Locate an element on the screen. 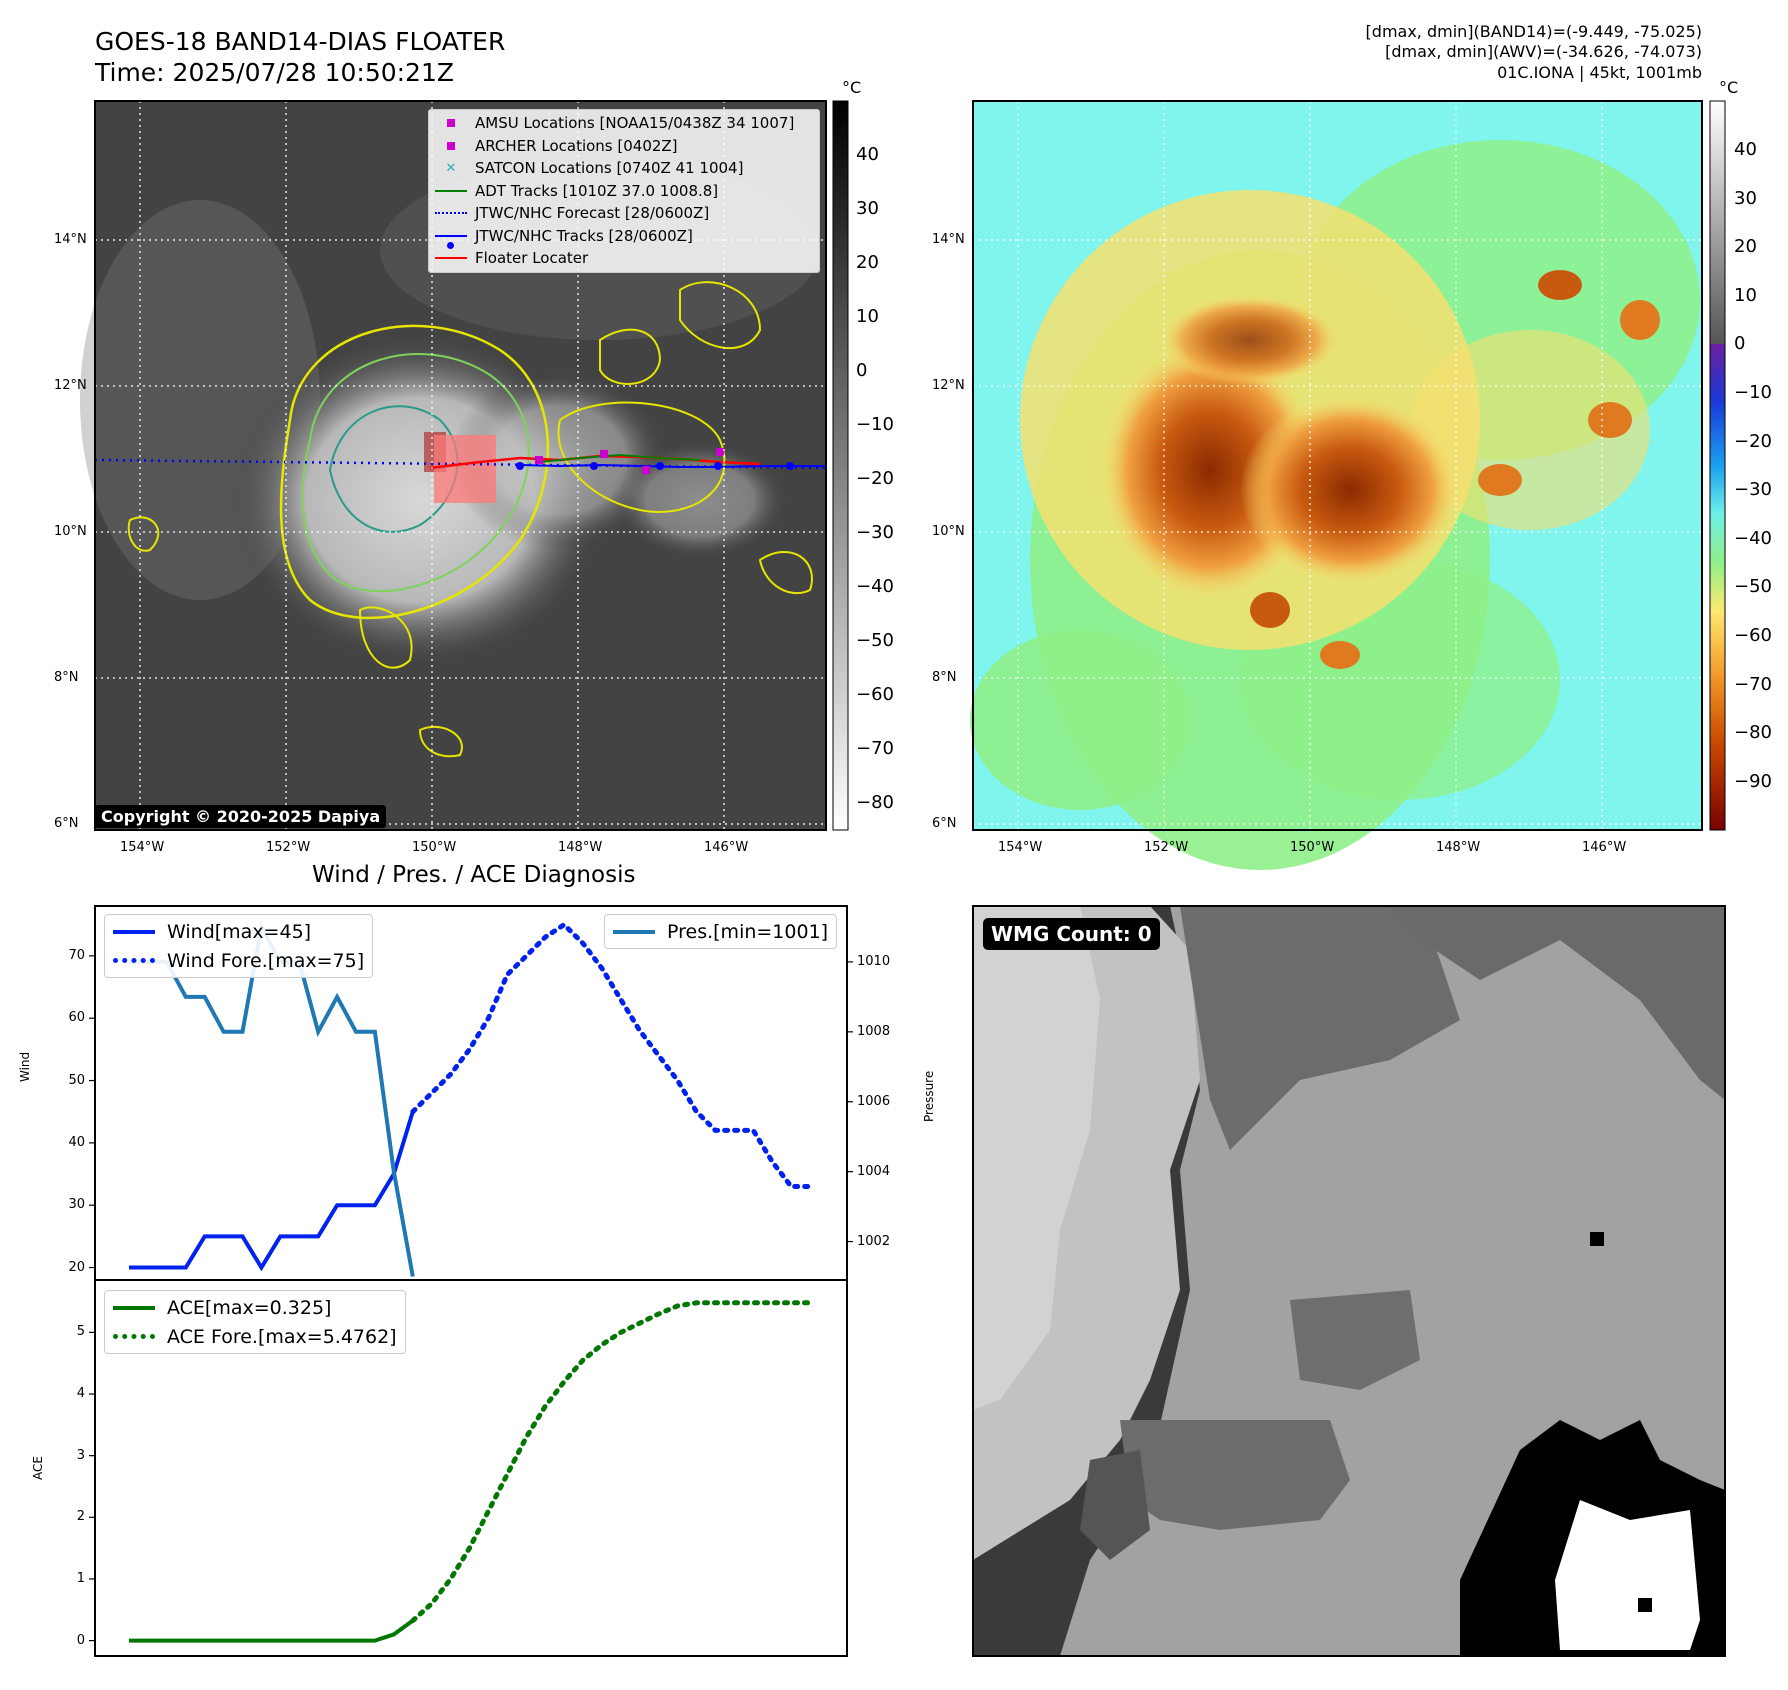 The image size is (1788, 1690). ir-colorbar-tick-label: 30 is located at coordinates (867, 208).